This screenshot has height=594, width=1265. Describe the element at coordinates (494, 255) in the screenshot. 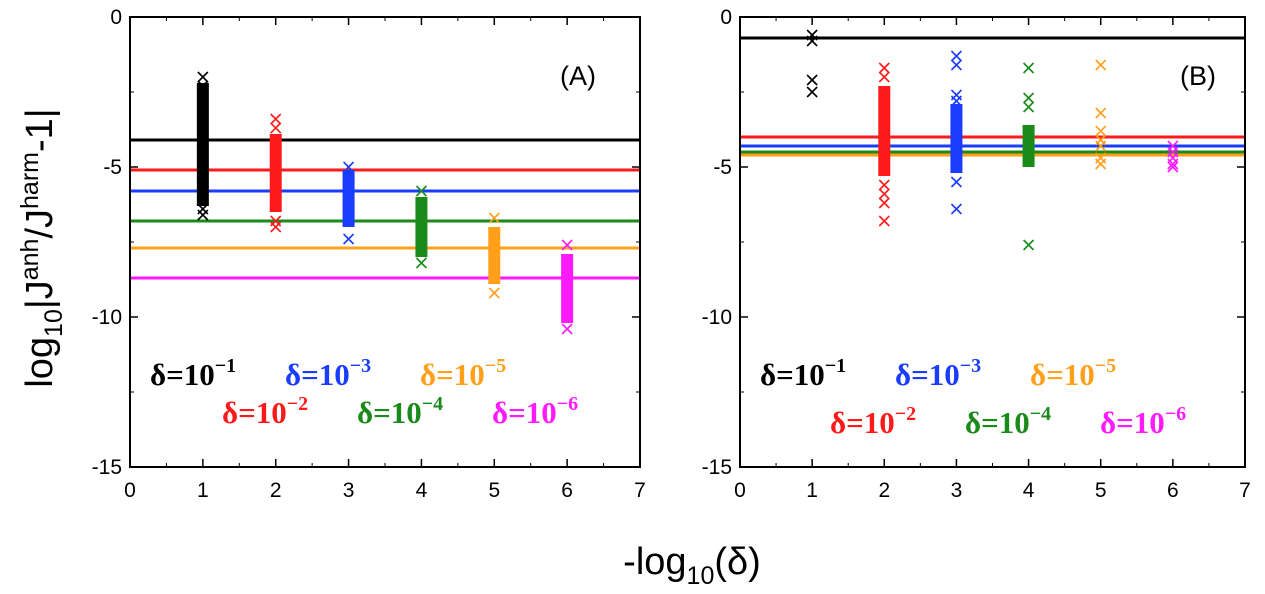

I see `data-column-δ=10^-5` at that location.